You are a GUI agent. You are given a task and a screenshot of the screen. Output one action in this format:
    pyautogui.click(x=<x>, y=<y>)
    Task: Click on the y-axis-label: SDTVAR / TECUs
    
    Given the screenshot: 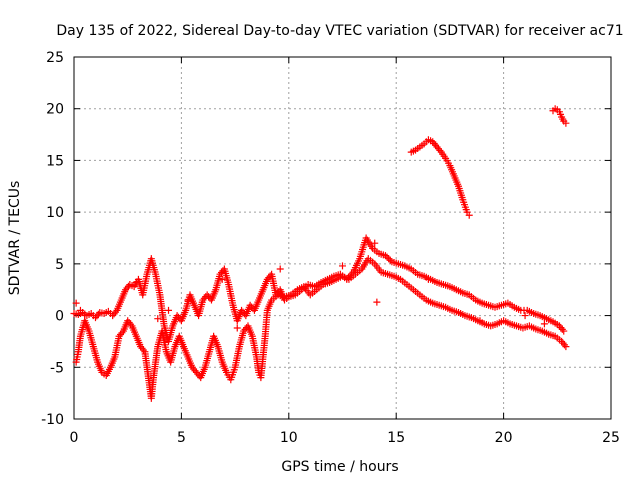 What is the action you would take?
    pyautogui.click(x=15, y=238)
    